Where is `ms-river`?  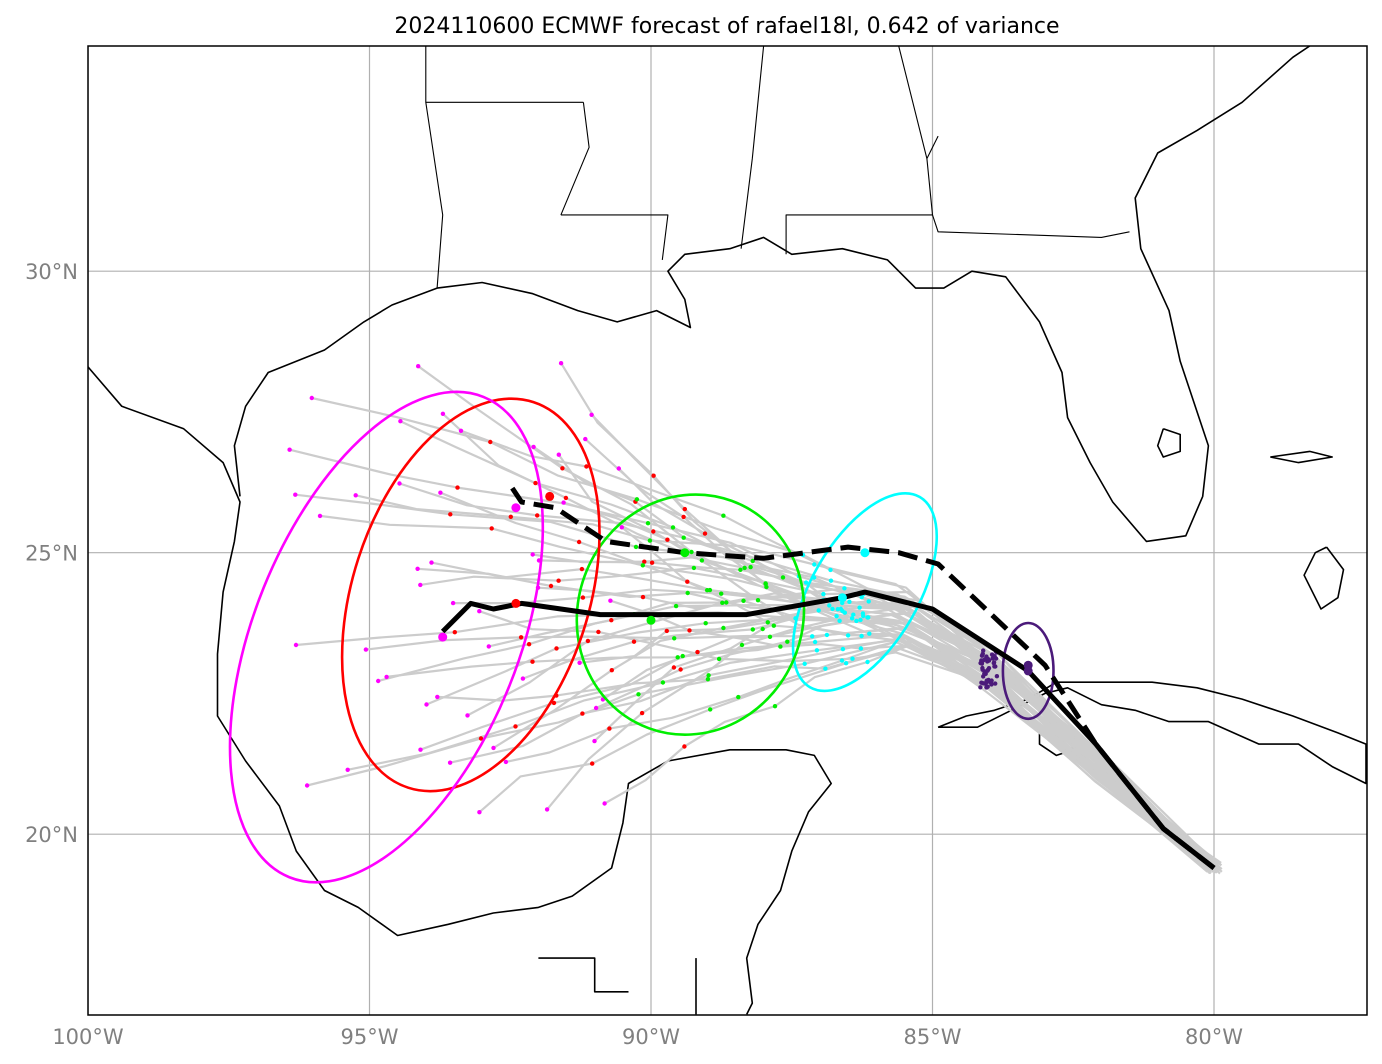 ms-river is located at coordinates (575, 159).